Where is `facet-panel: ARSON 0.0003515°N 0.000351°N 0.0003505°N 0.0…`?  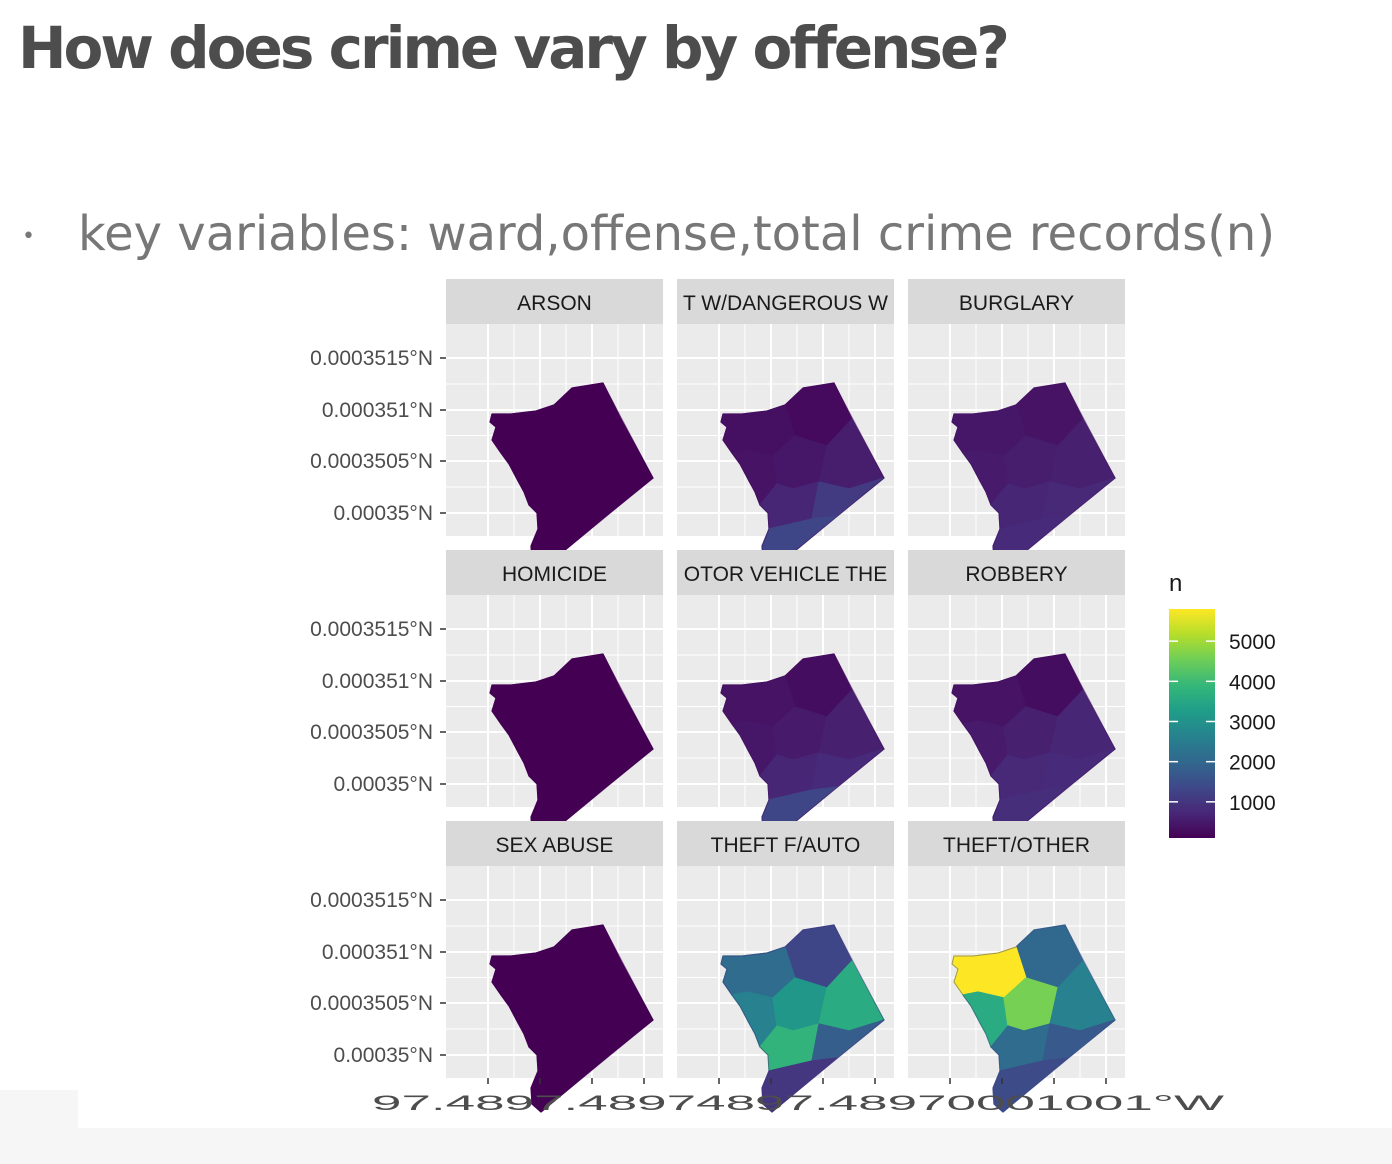 facet-panel: ARSON 0.0003515°N 0.000351°N 0.0003505°N 0.0… is located at coordinates (486, 425).